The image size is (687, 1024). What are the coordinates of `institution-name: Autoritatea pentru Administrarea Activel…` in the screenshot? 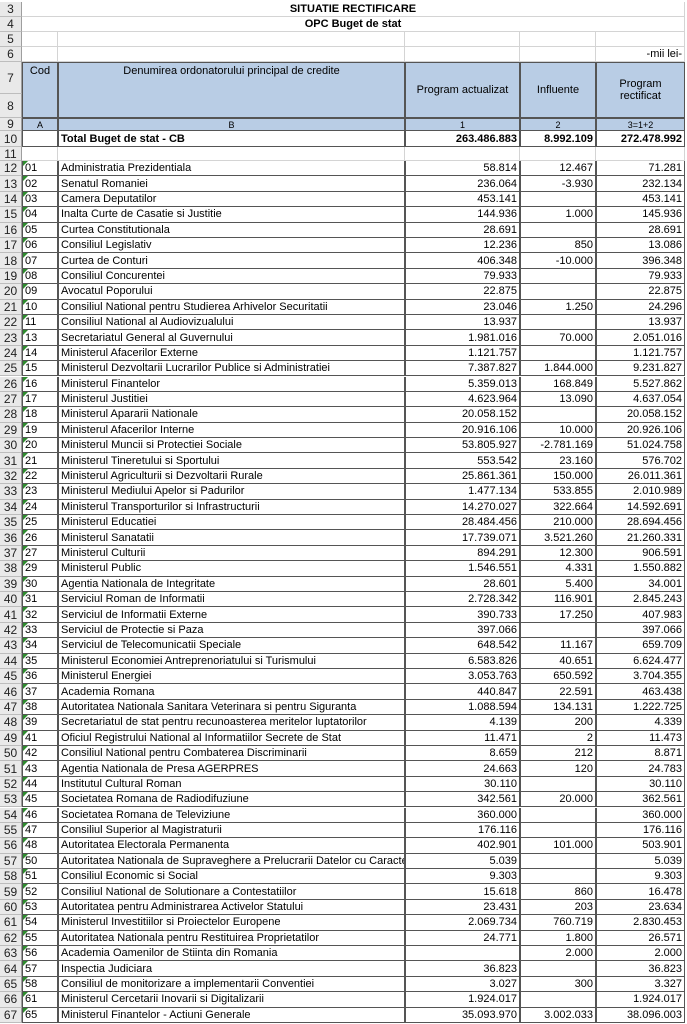 It's located at (231, 907).